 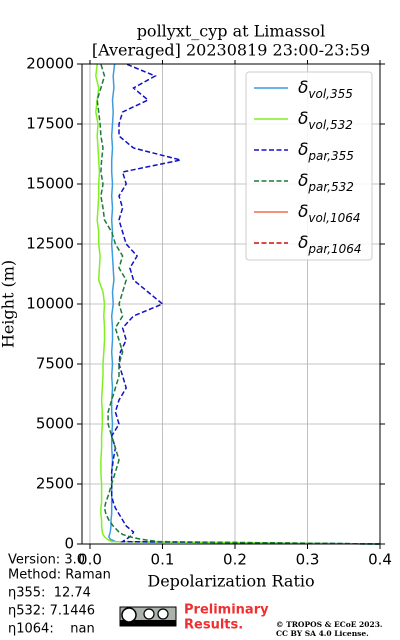 I want to click on legend-subscript: par,355, so click(x=330, y=156).